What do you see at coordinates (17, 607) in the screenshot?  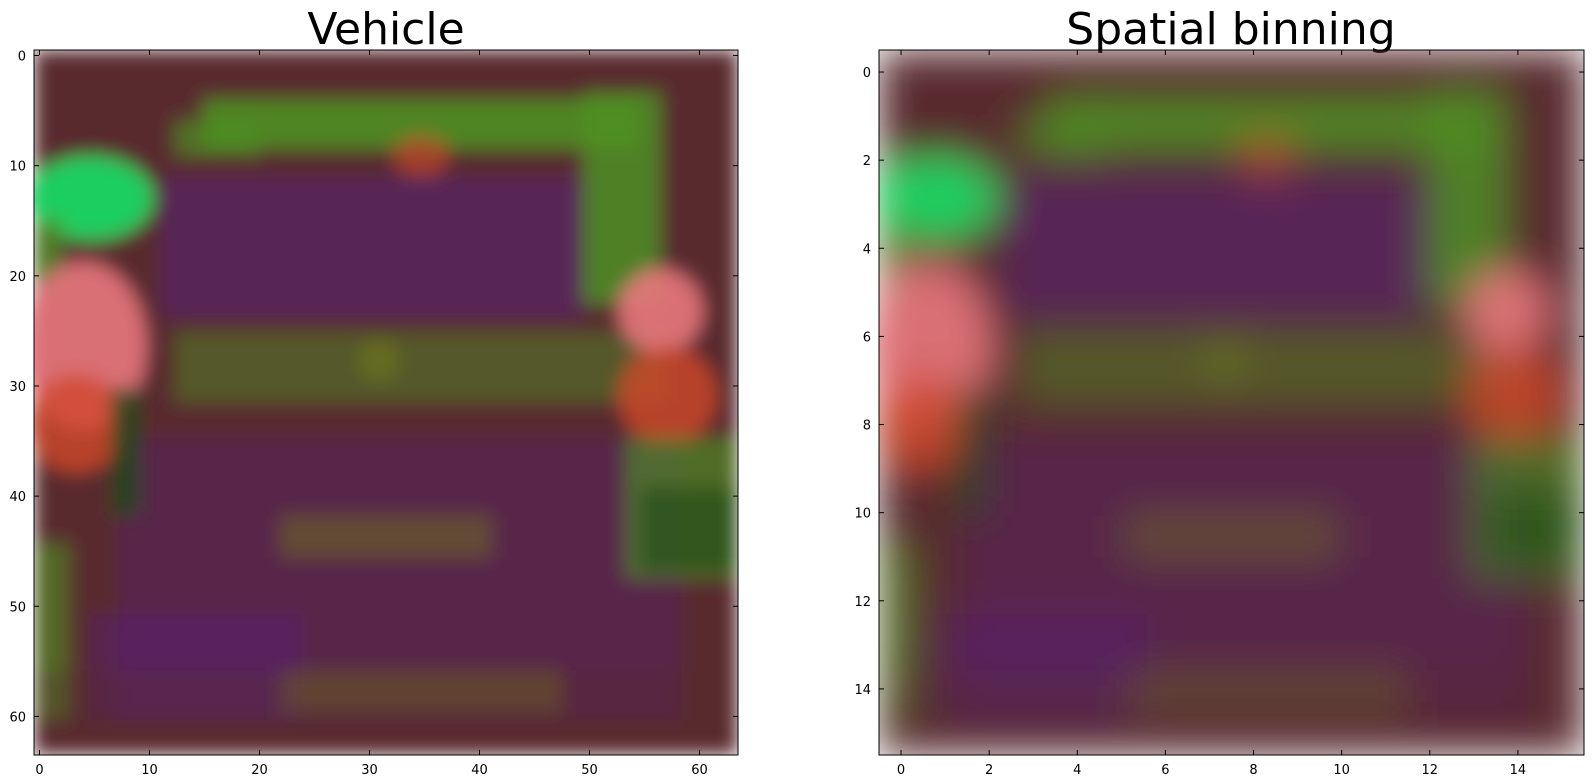 I see `y-tick-label: 50` at bounding box center [17, 607].